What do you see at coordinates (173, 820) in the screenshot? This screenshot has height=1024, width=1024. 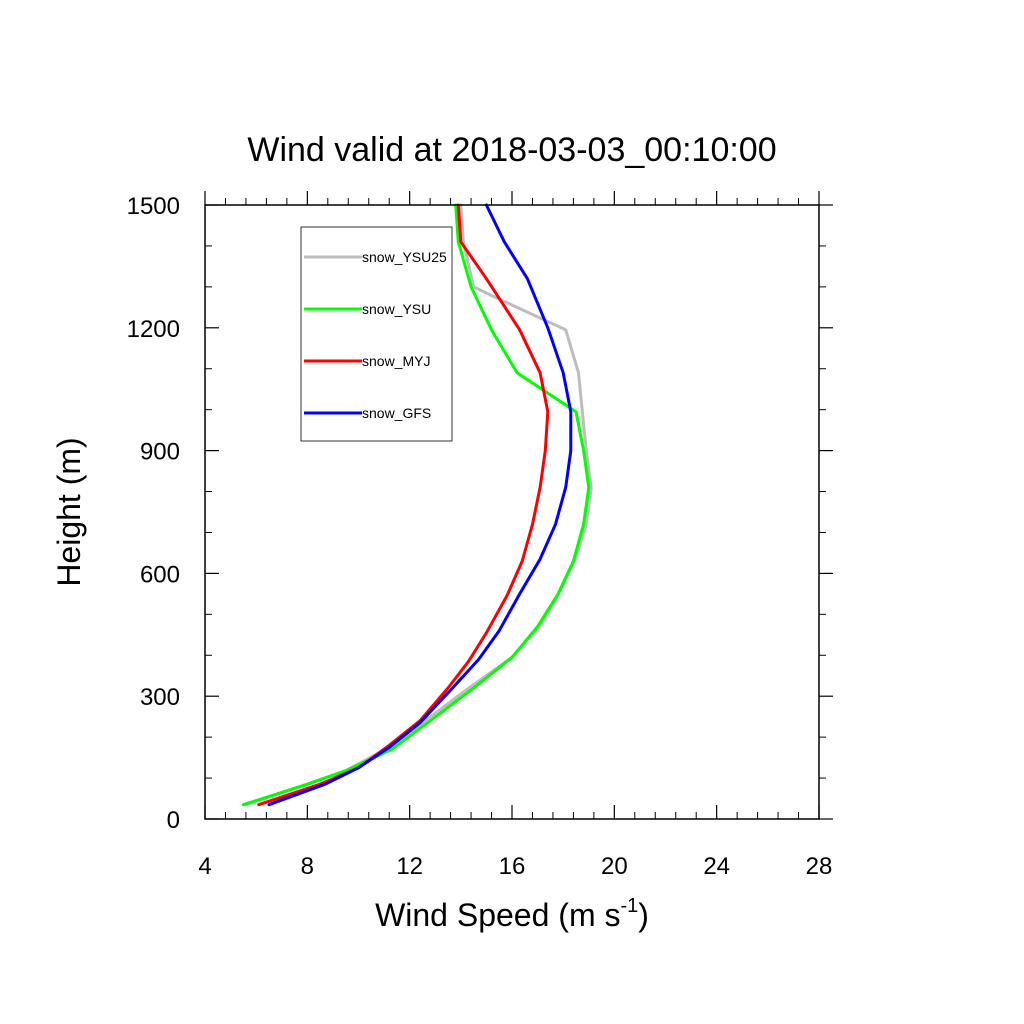 I see `y-tick-label: 0` at bounding box center [173, 820].